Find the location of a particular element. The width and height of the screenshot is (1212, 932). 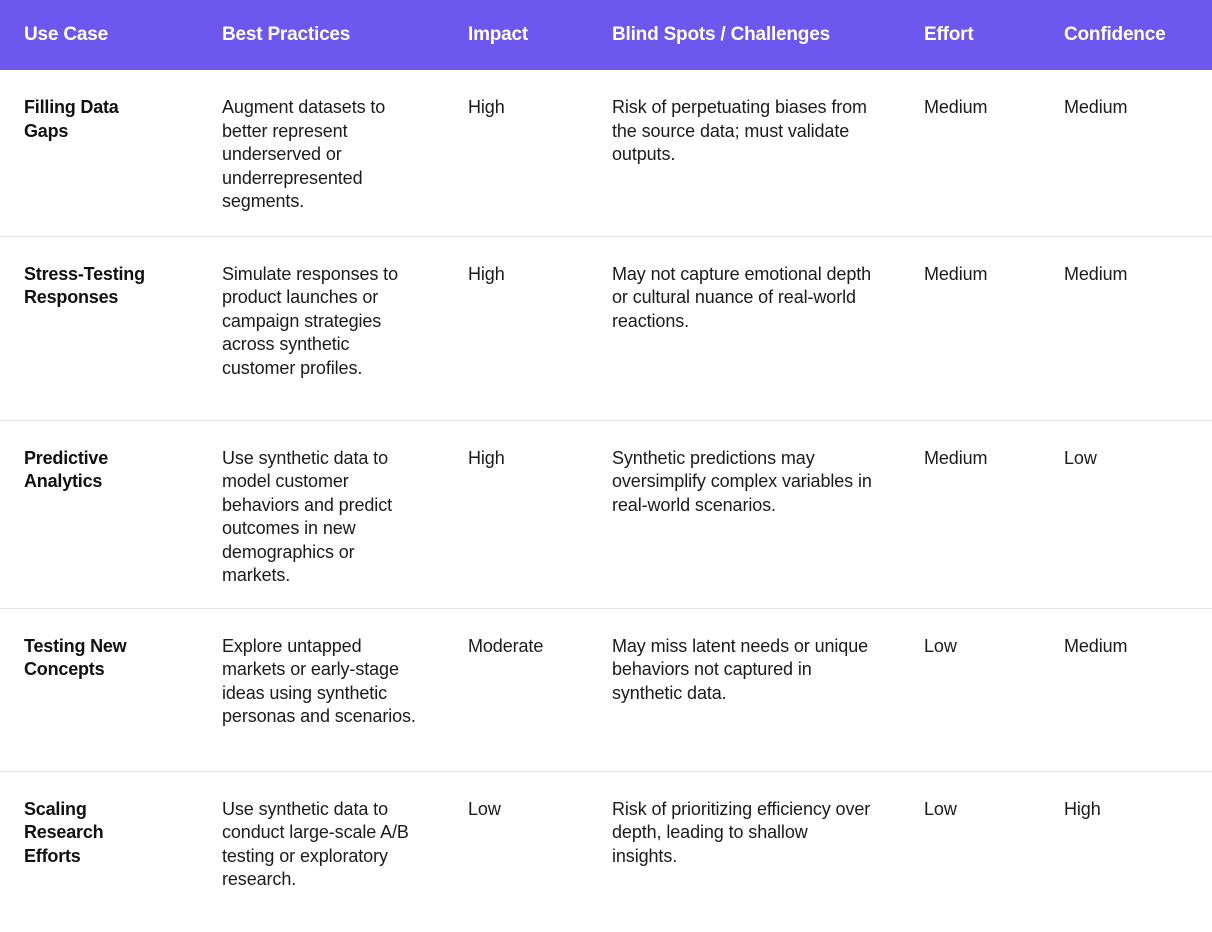

cell-use-case: Predictive Analytics is located at coordinates (66, 469).